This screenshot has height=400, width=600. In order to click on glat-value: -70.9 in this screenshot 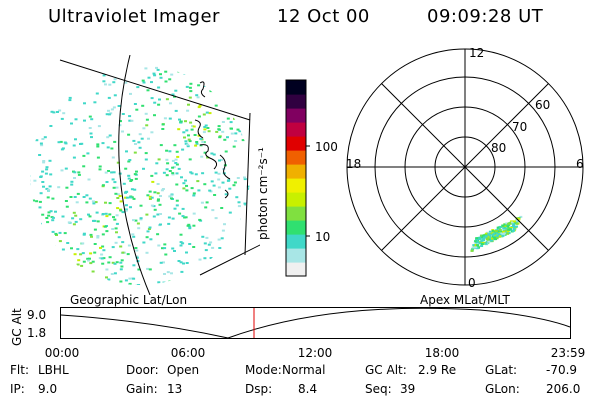, I will do `click(562, 370)`.